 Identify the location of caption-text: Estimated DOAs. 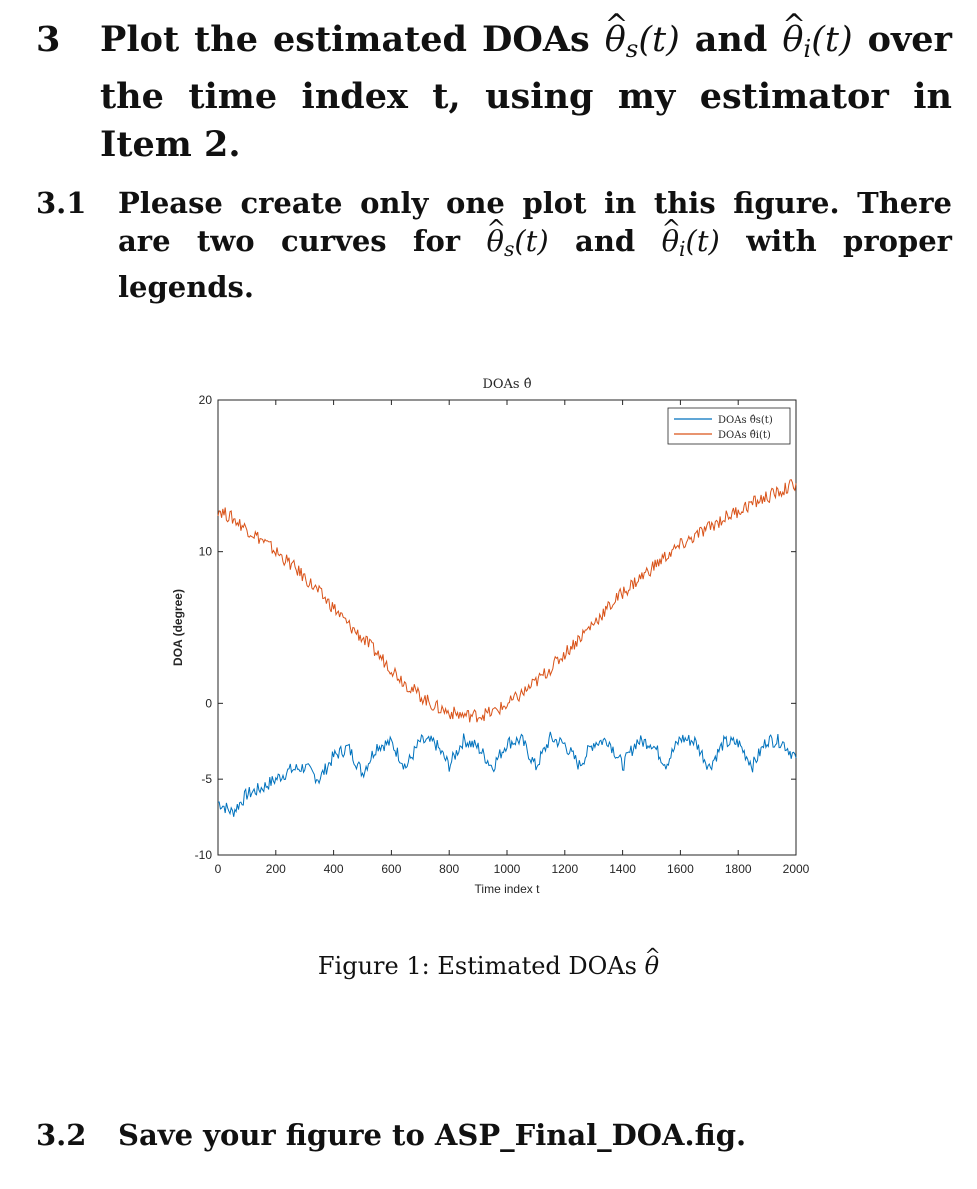
(537, 966).